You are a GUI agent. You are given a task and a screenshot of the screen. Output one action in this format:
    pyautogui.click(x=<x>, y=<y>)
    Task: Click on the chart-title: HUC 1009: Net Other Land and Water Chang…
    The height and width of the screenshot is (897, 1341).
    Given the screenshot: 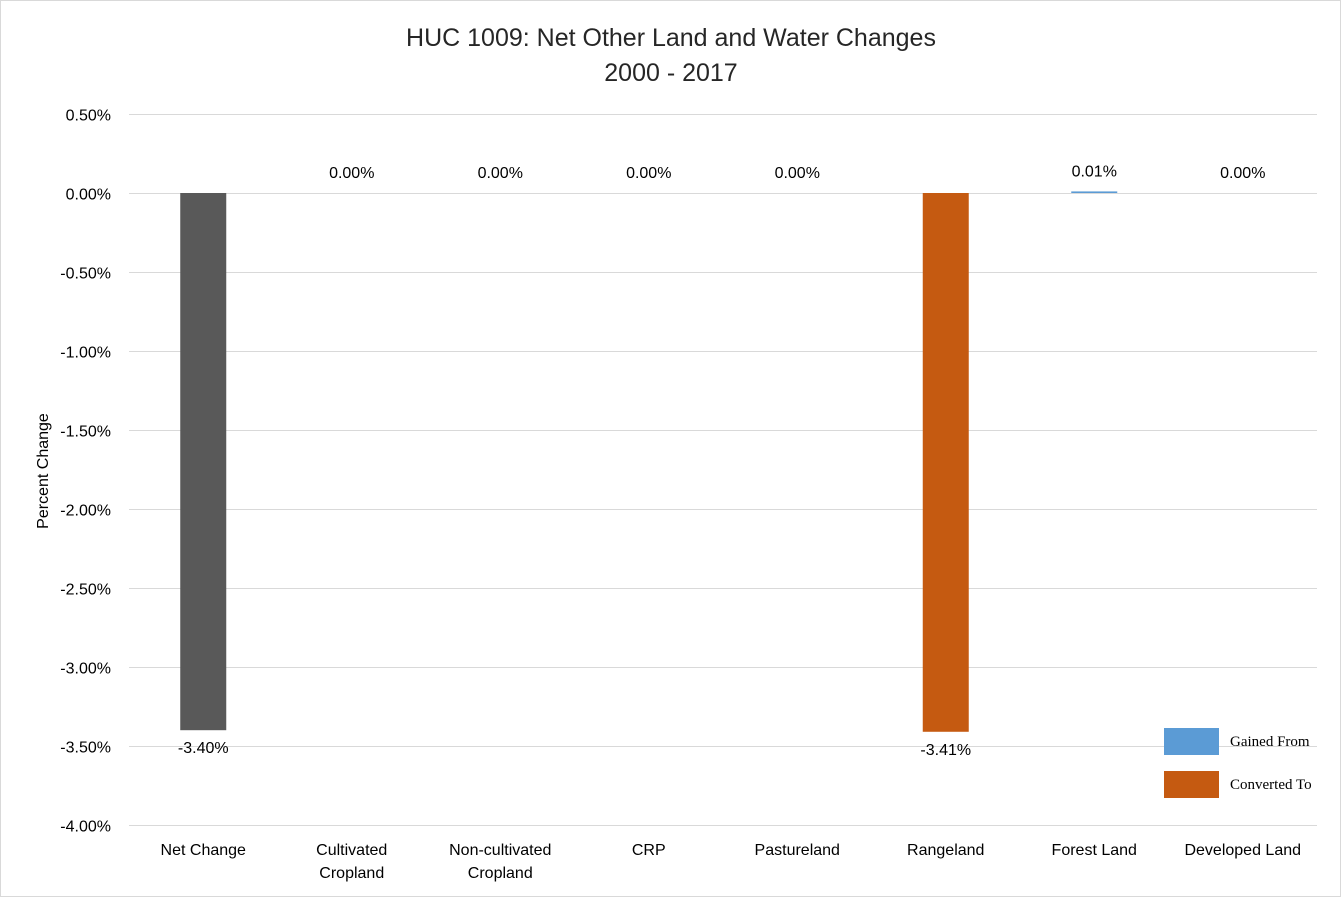 What is the action you would take?
    pyautogui.click(x=671, y=38)
    